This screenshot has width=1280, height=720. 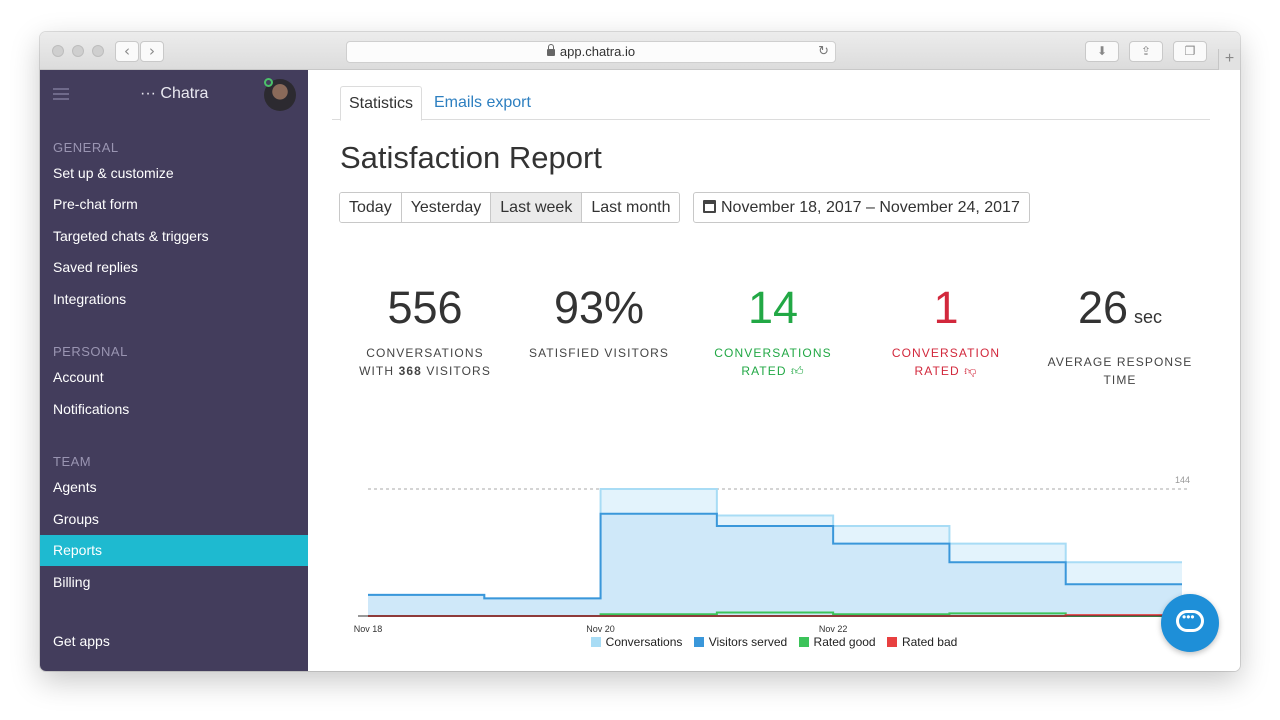 I want to click on sidebar-item-saved-replies: Saved replies, so click(x=95, y=267).